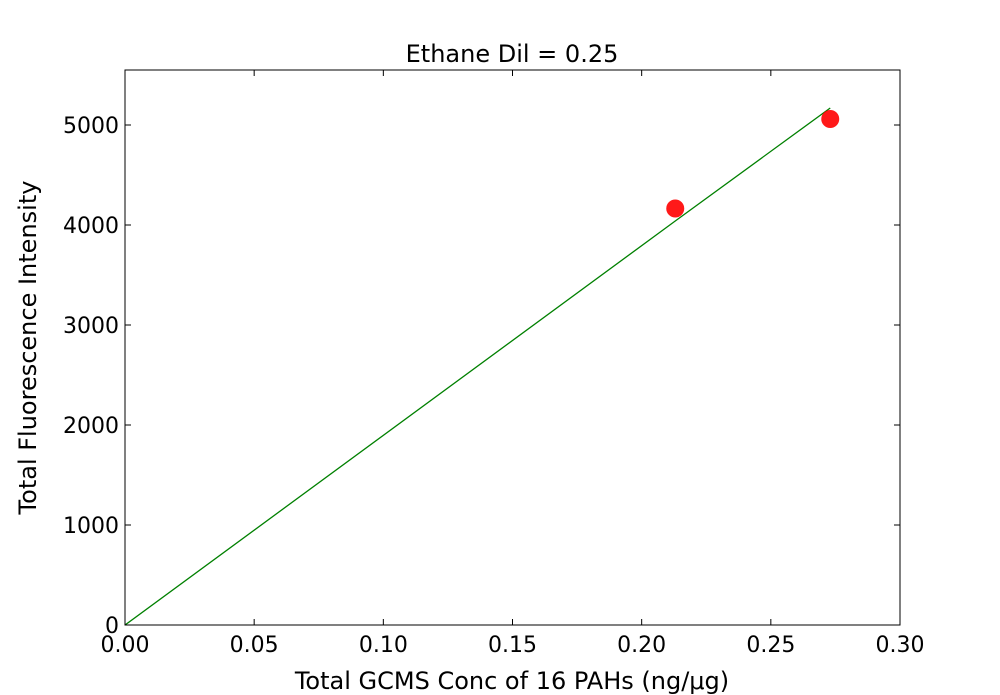 The height and width of the screenshot is (695, 1000). I want to click on x-tick-label: 0.30, so click(900, 645).